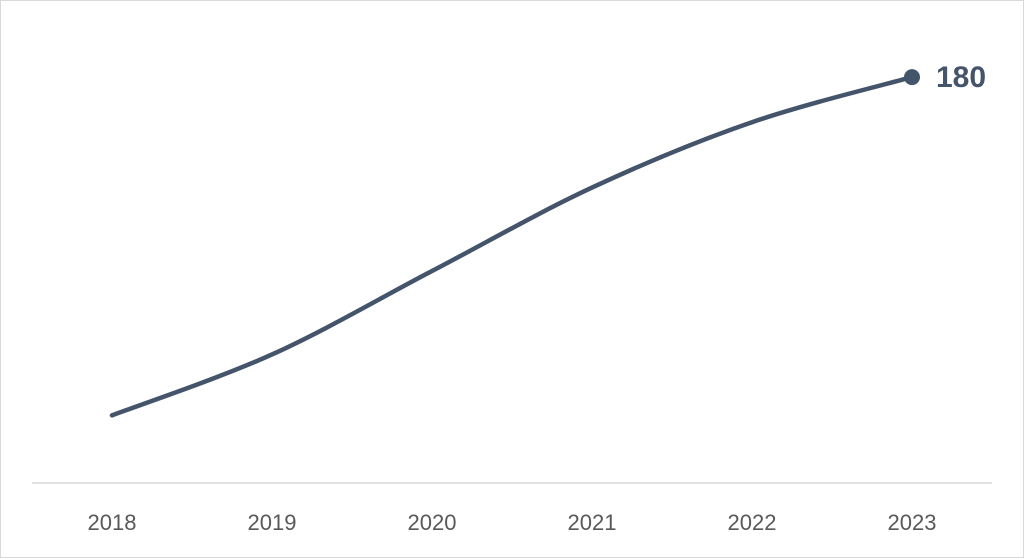 Image resolution: width=1024 pixels, height=558 pixels. What do you see at coordinates (912, 77) in the screenshot?
I see `end-marker` at bounding box center [912, 77].